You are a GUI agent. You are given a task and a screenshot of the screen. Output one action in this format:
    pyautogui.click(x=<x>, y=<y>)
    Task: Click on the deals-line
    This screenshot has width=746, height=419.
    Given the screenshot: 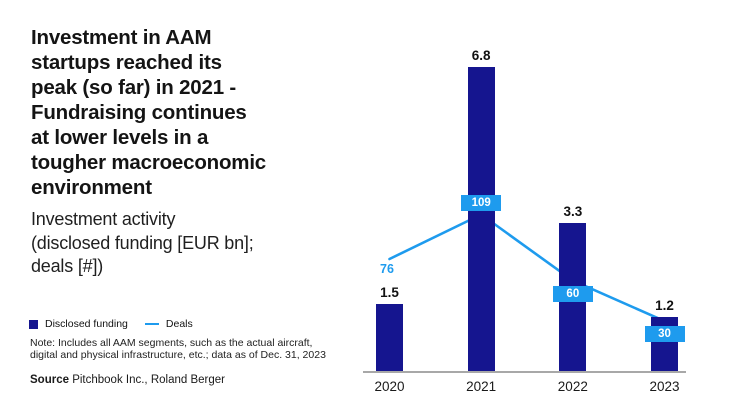 What is the action you would take?
    pyautogui.click(x=527, y=268)
    